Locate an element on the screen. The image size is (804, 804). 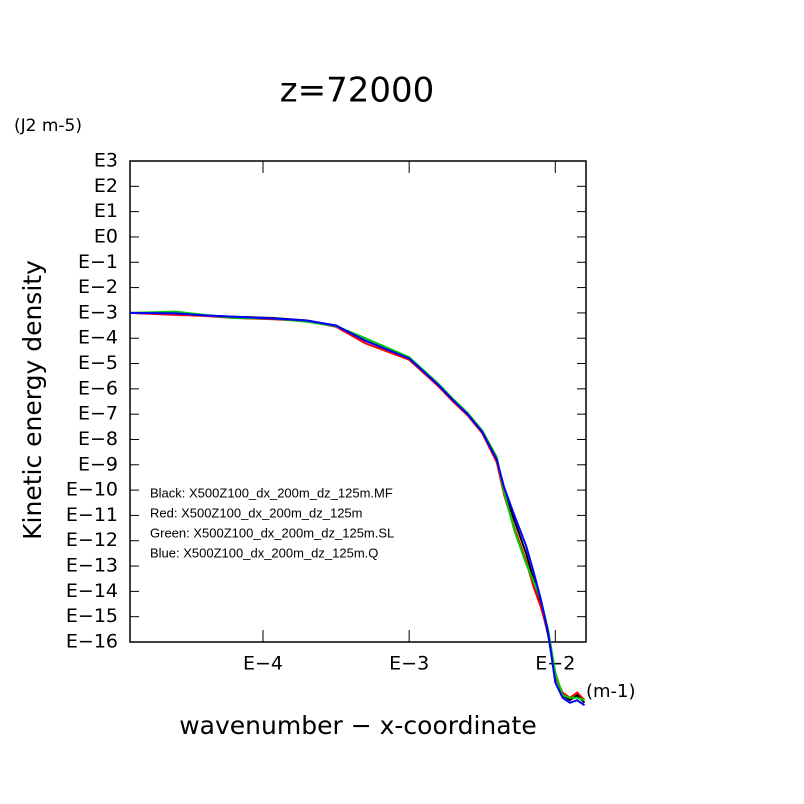
chart-title: z=72000 is located at coordinates (357, 91).